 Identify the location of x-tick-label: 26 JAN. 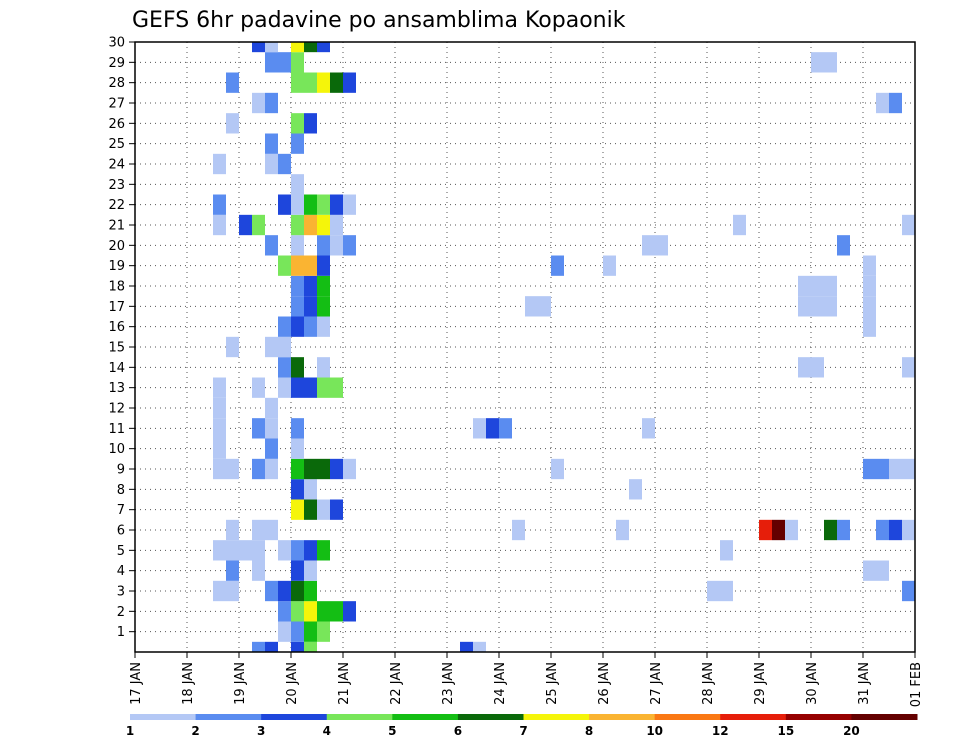
(604, 683).